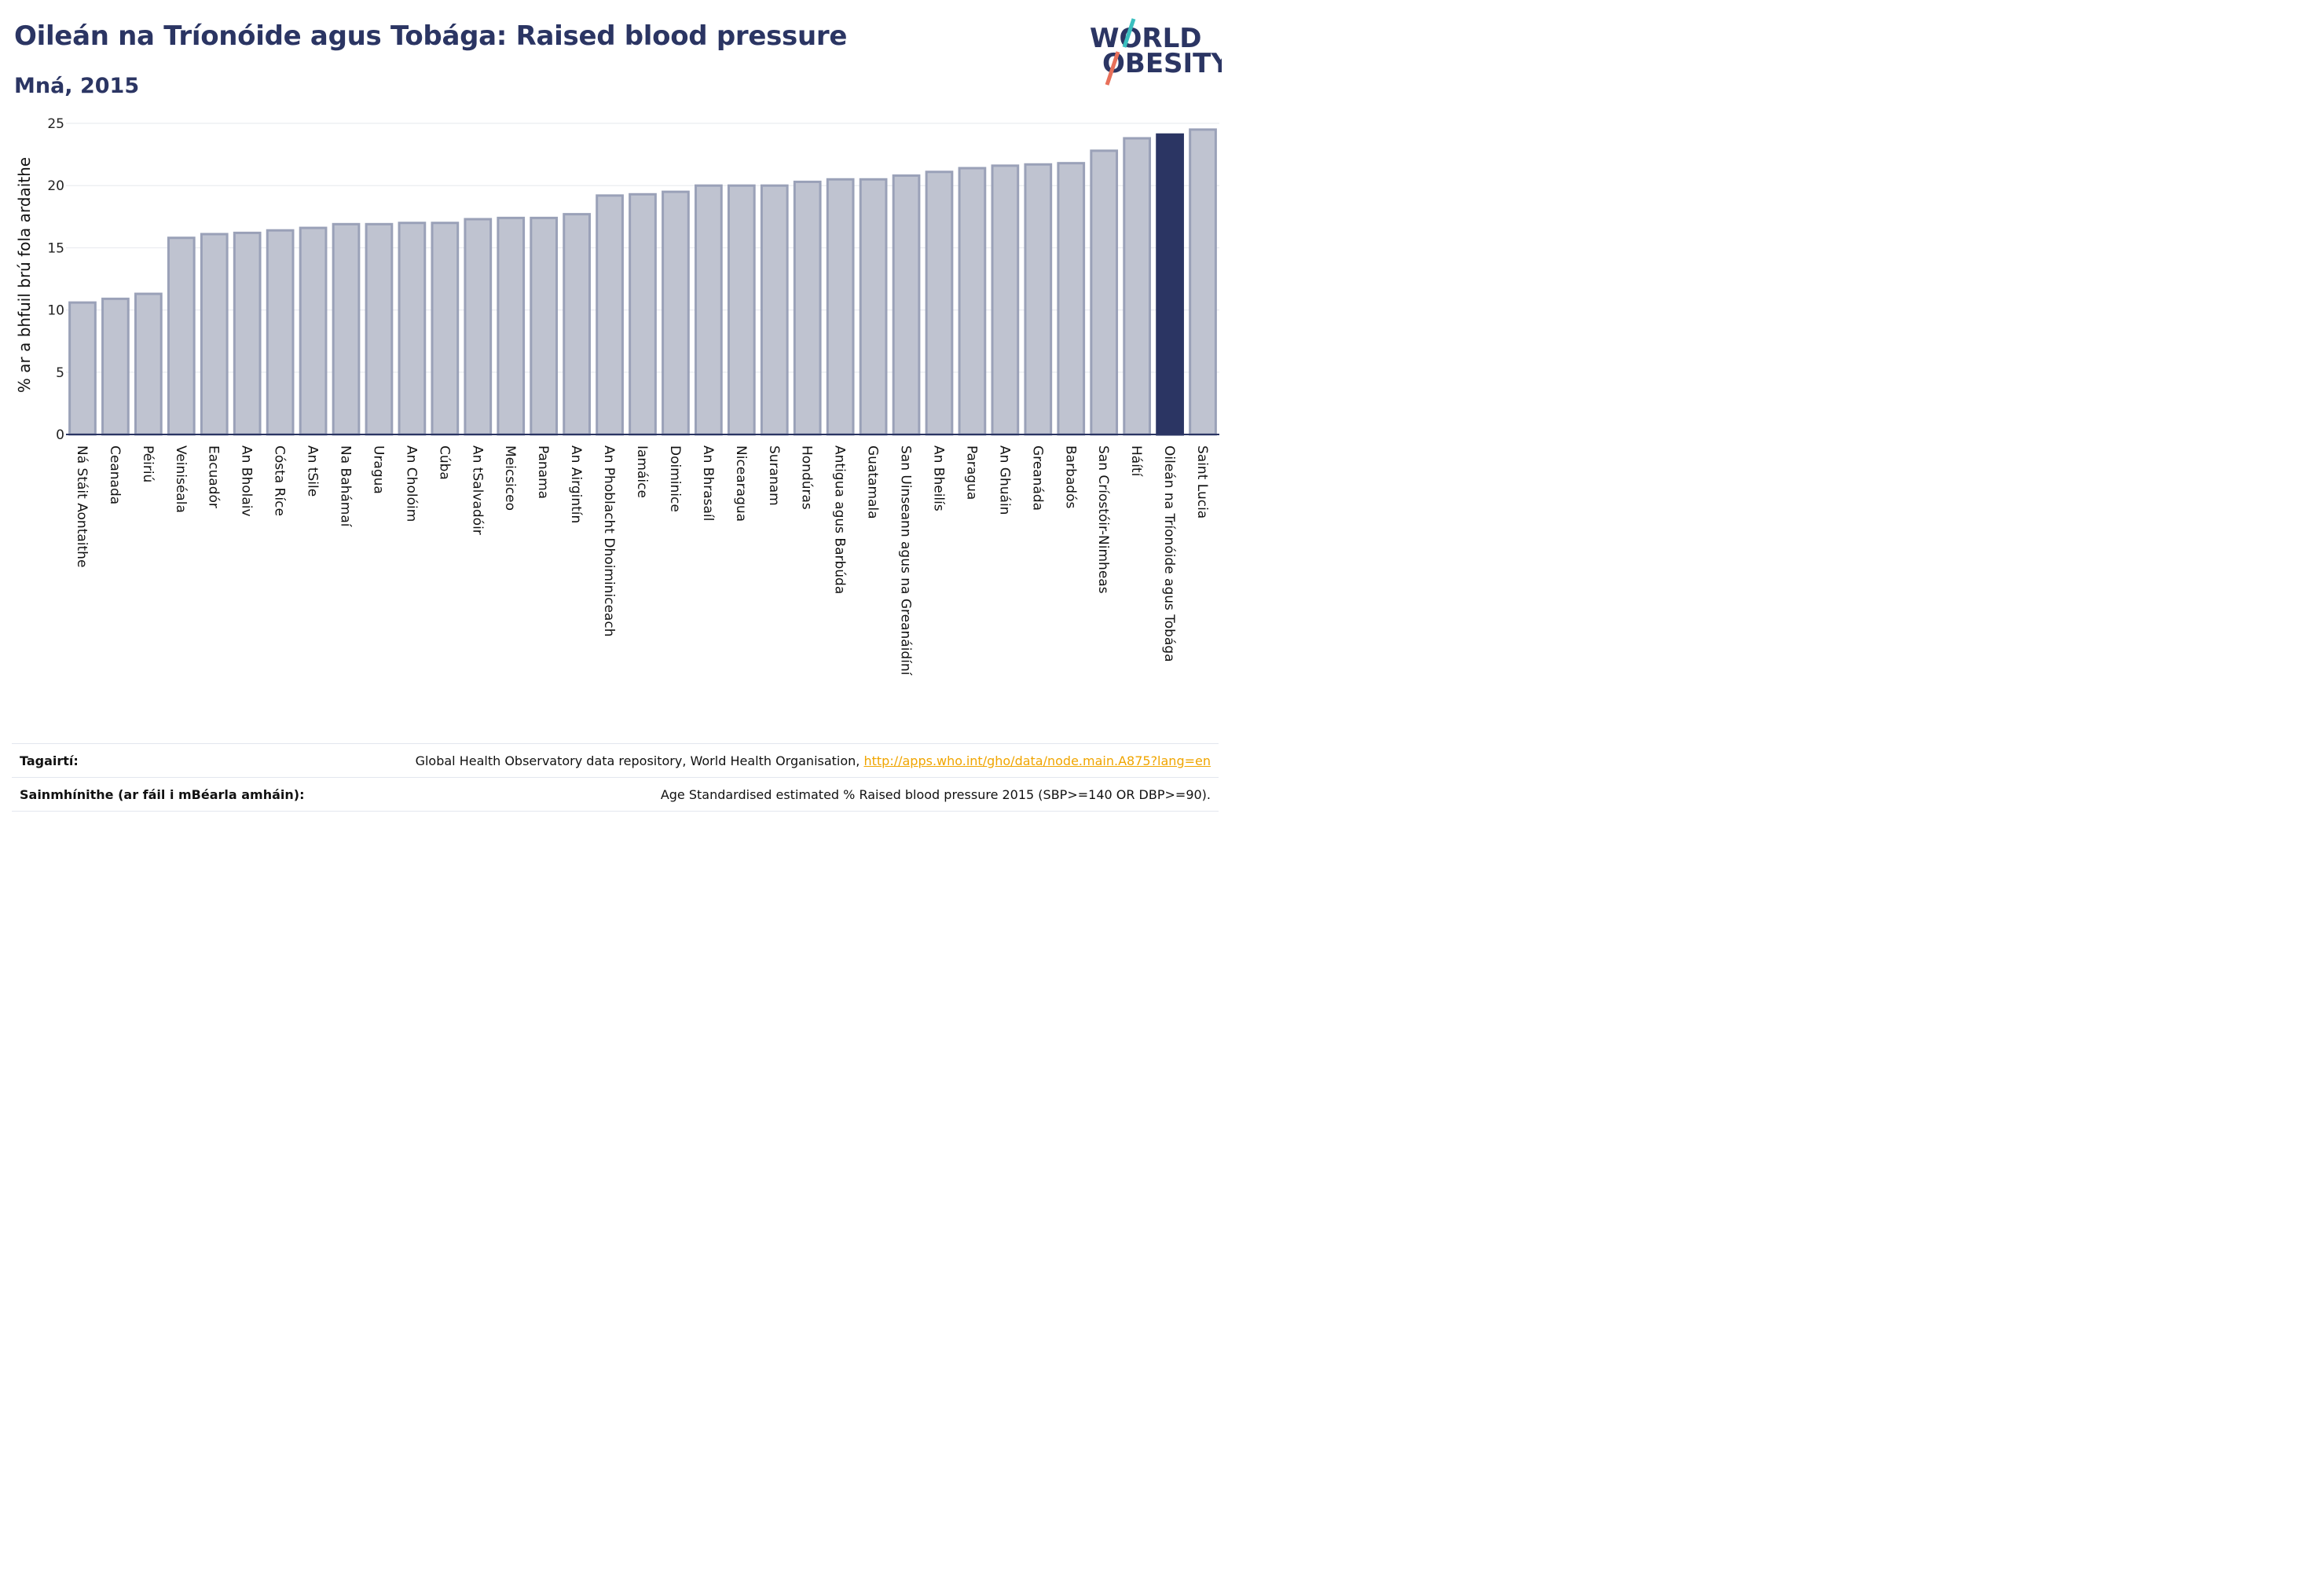  What do you see at coordinates (675, 478) in the screenshot?
I see `x-tick-label: Doiminice` at bounding box center [675, 478].